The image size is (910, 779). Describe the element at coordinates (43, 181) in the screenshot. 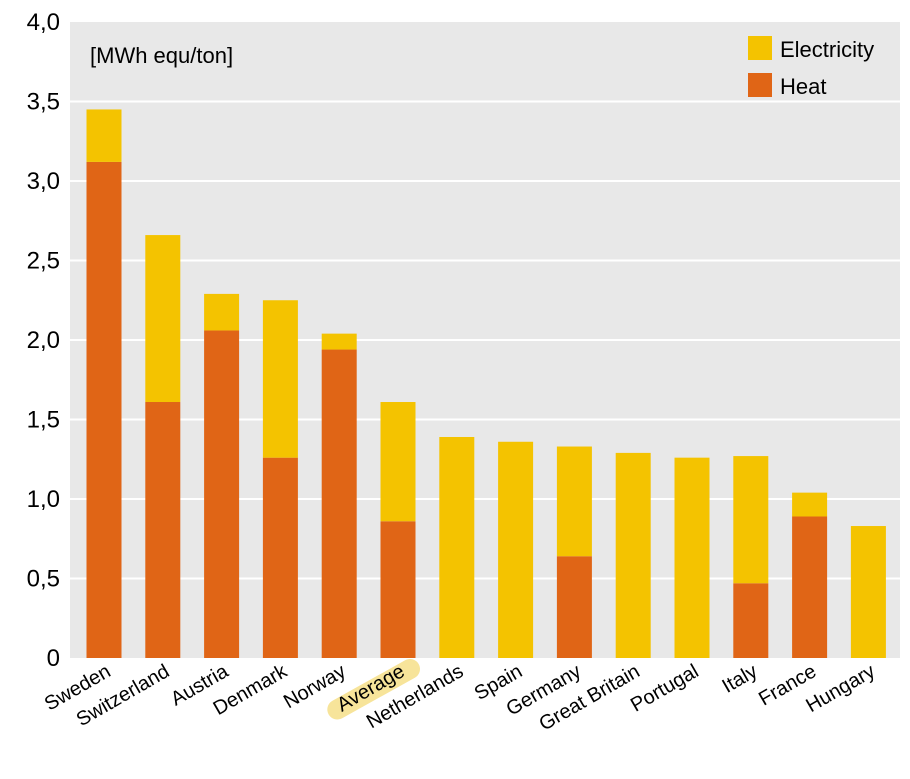

I see `y-tick-label: 3,0` at that location.